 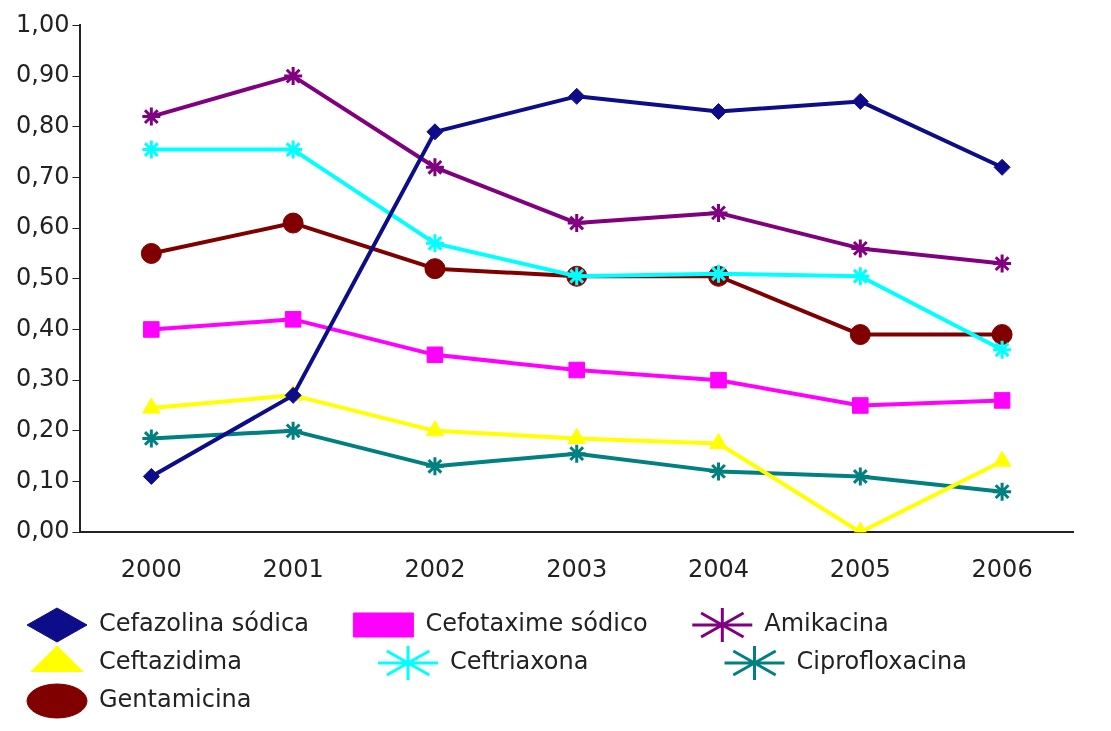 What do you see at coordinates (43, 530) in the screenshot?
I see `y-tick-label: 0,00` at bounding box center [43, 530].